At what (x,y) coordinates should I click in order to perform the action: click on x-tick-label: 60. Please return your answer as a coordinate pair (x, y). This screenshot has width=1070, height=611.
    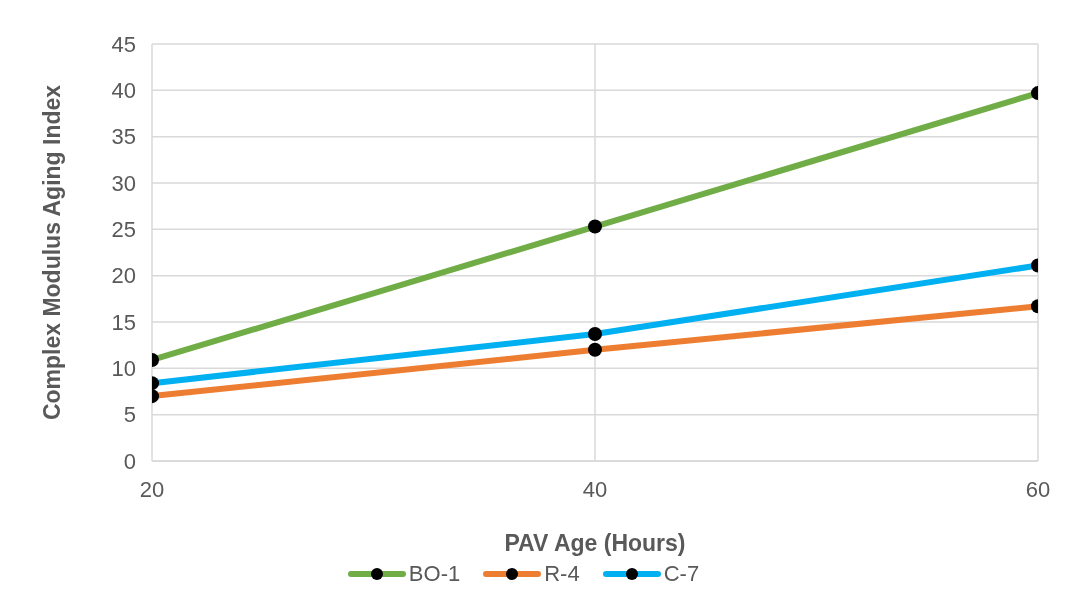
    Looking at the image, I should click on (1038, 489).